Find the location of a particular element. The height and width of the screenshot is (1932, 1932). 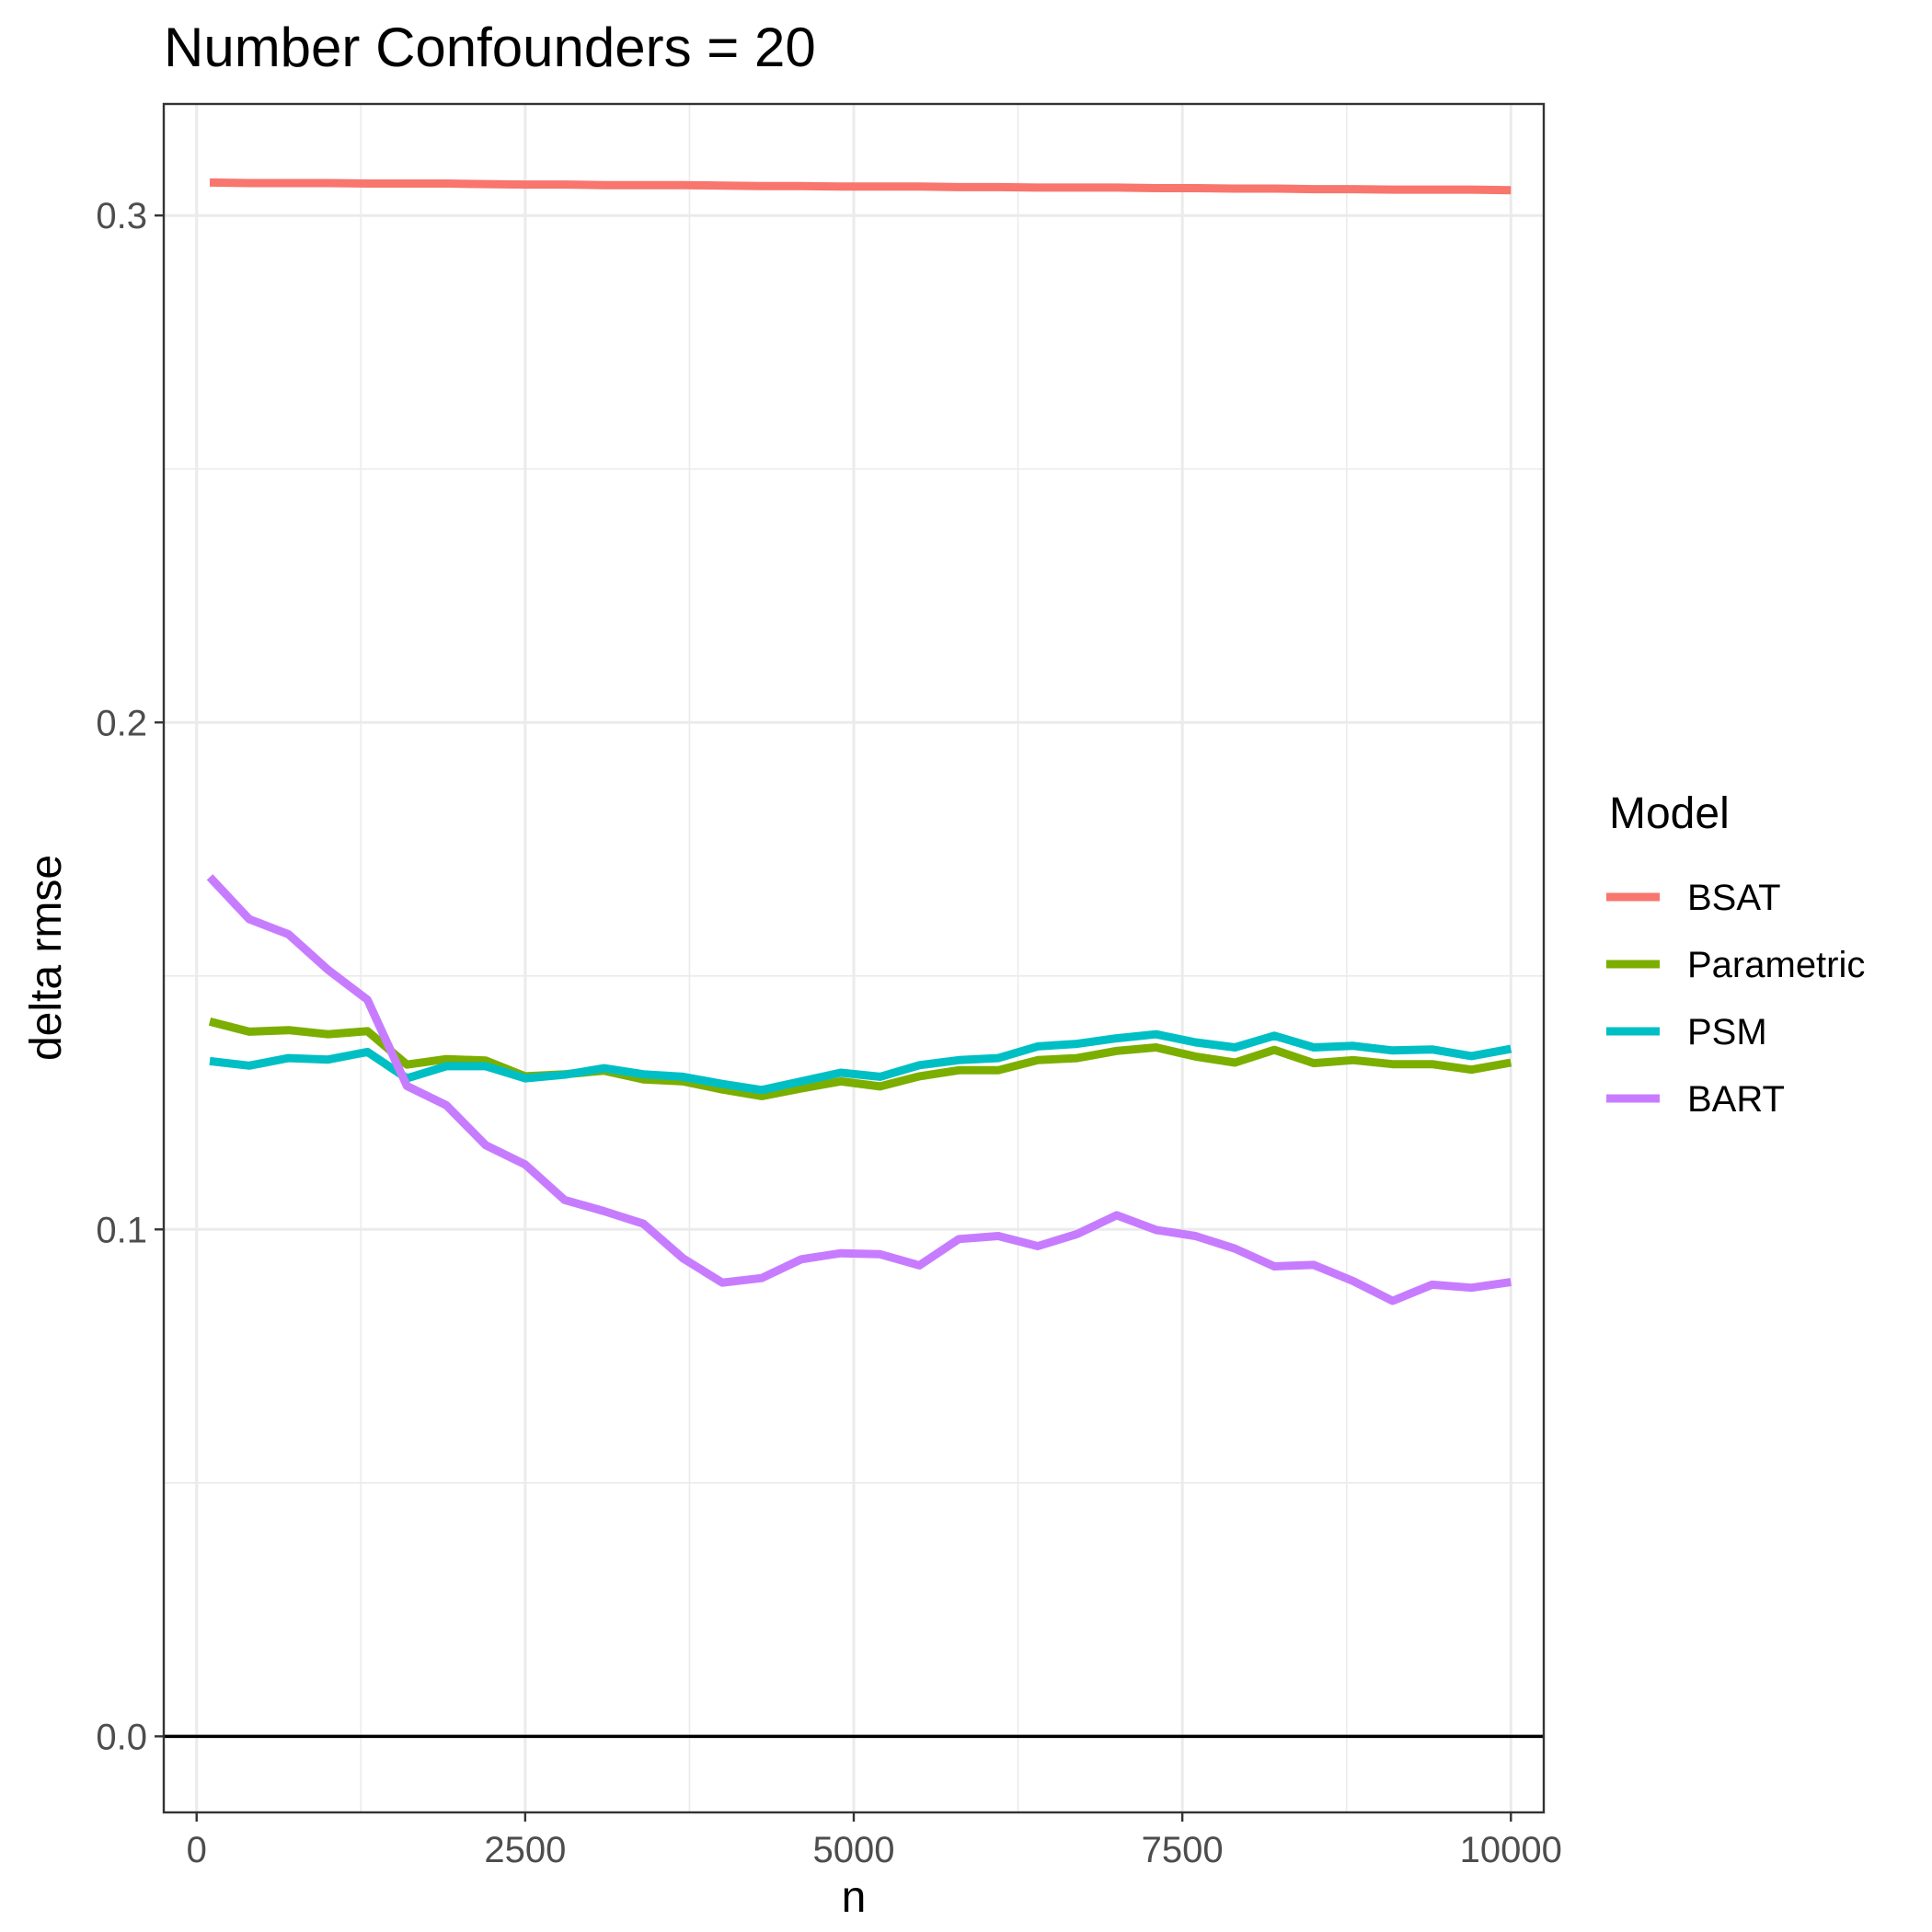

legend-label-parametric: Parametric is located at coordinates (1776, 965).